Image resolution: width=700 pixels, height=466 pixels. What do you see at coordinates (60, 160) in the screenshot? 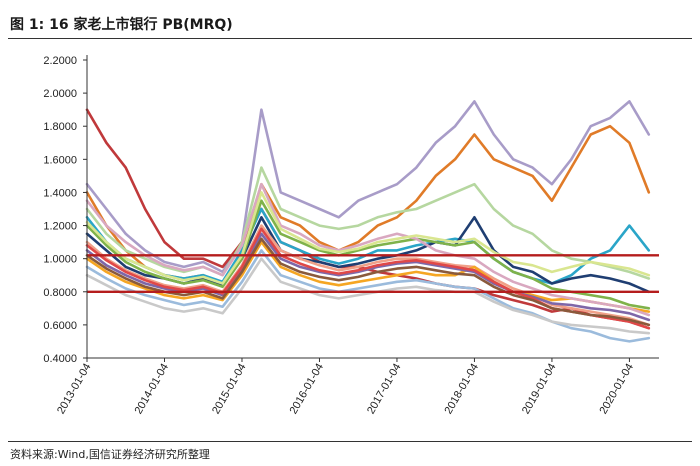
I see `y-tick-label: 1.6000` at bounding box center [60, 160].